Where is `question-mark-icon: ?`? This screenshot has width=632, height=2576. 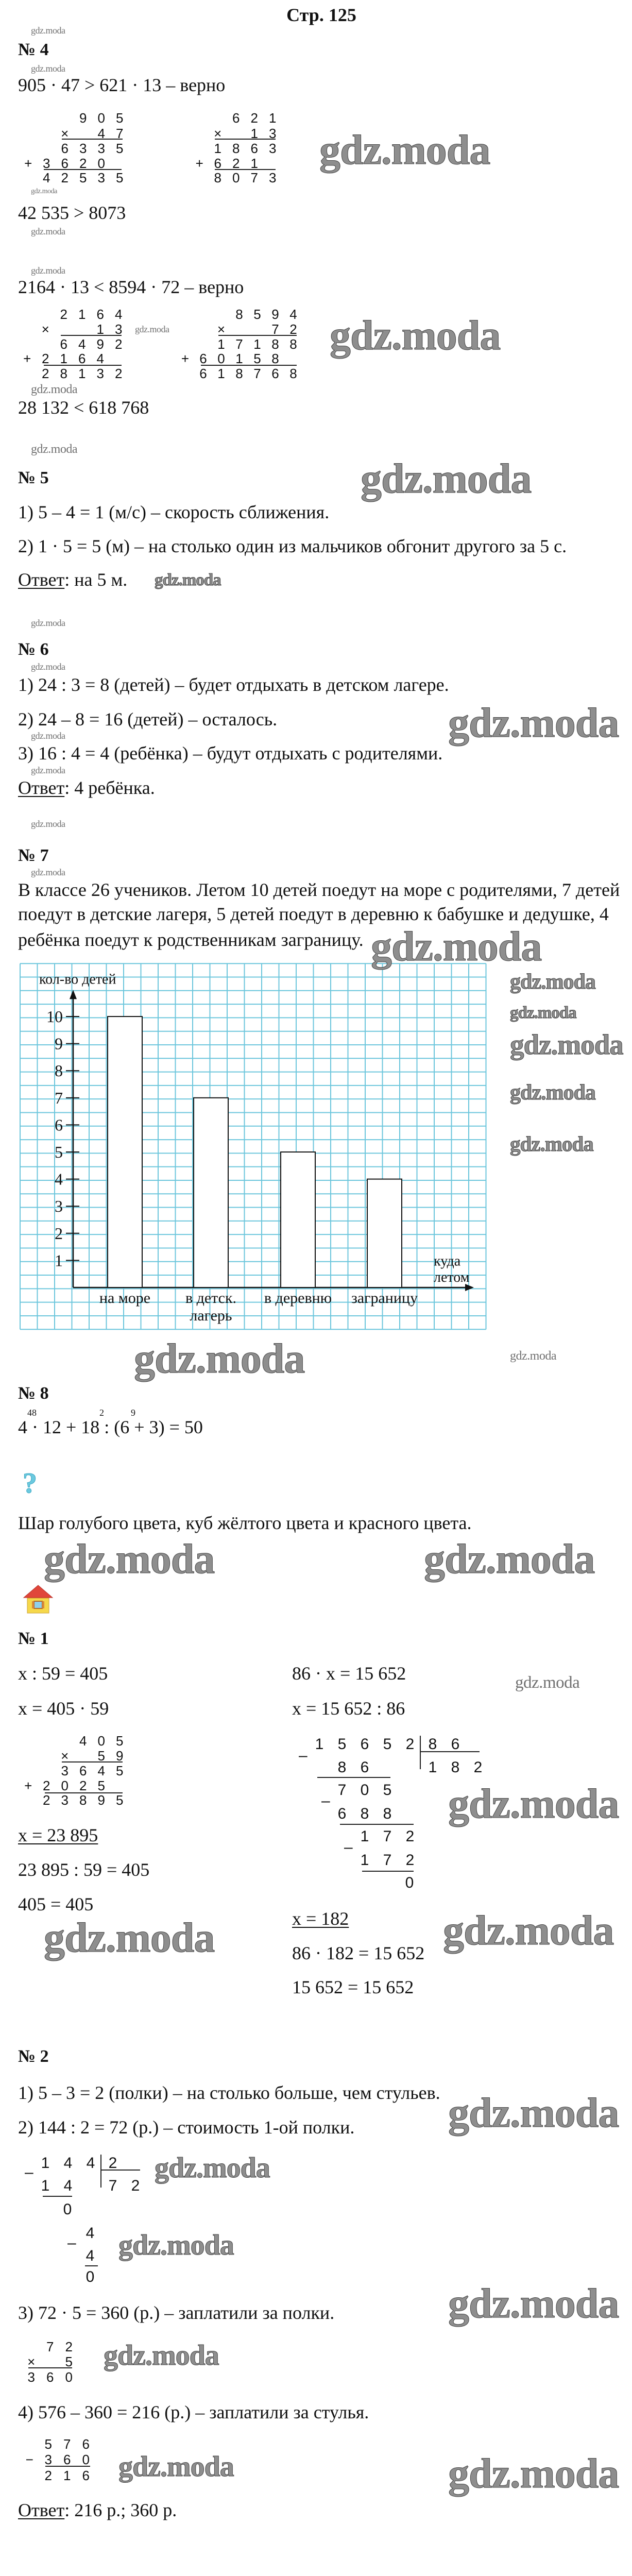 question-mark-icon: ? is located at coordinates (30, 1483).